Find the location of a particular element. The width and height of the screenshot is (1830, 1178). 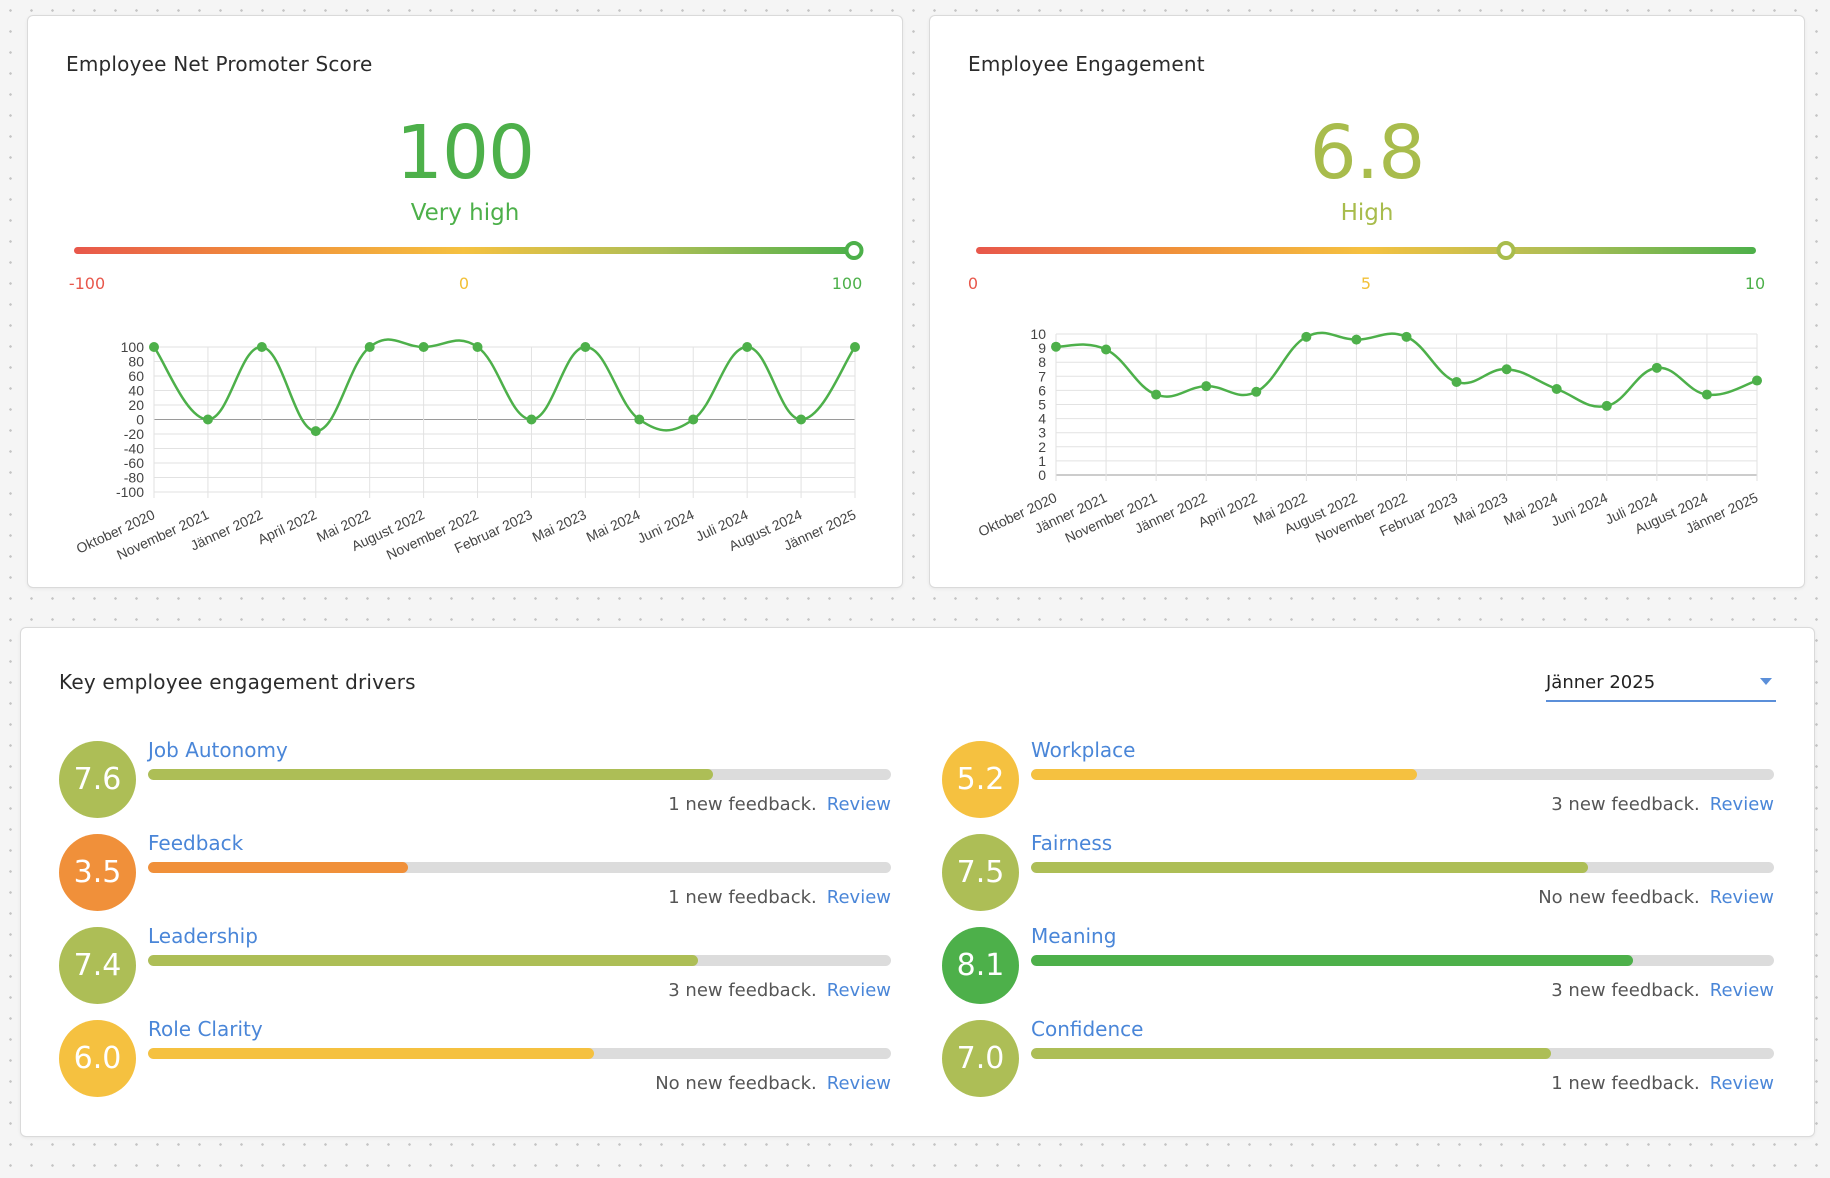

driver-score-badge: 7.6 is located at coordinates (97, 779).